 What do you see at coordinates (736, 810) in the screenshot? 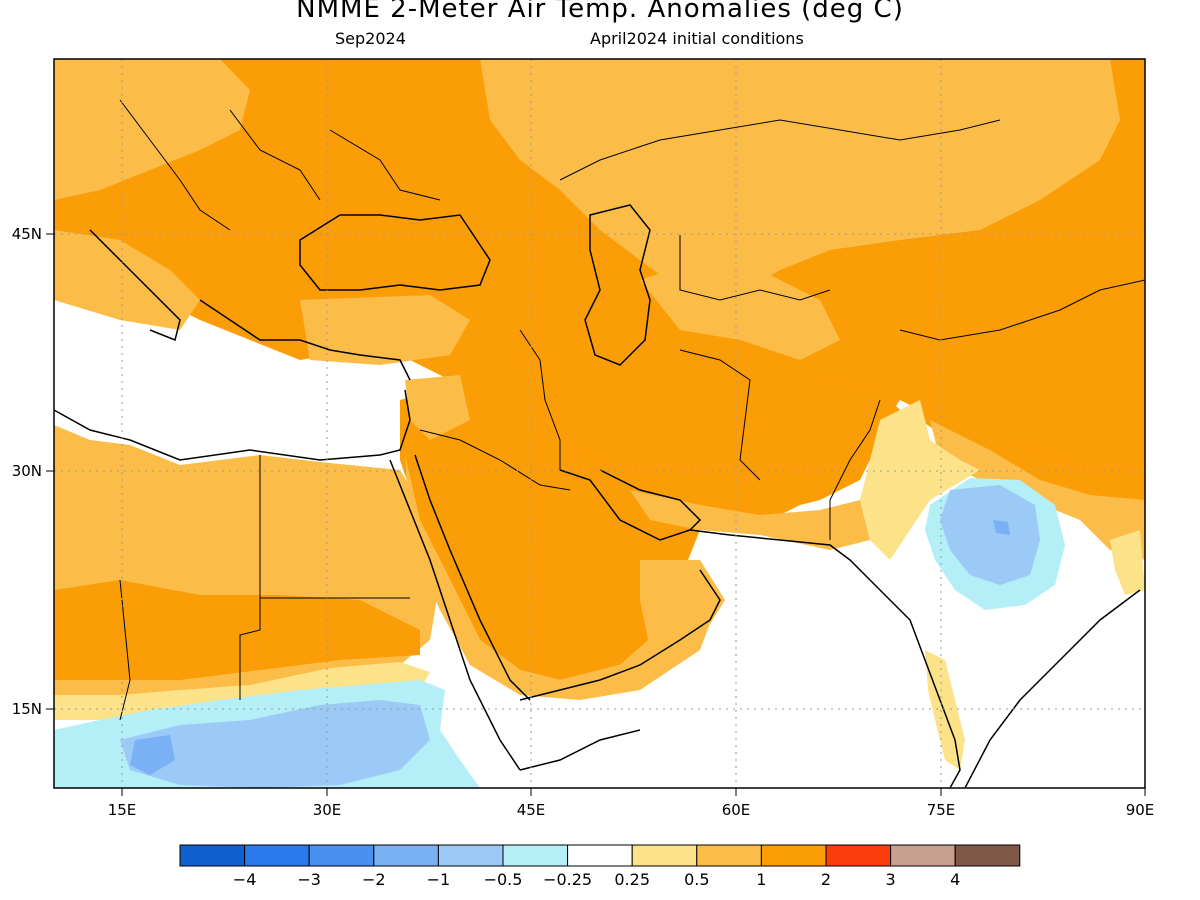
I see `x-tick-label: 60E` at bounding box center [736, 810].